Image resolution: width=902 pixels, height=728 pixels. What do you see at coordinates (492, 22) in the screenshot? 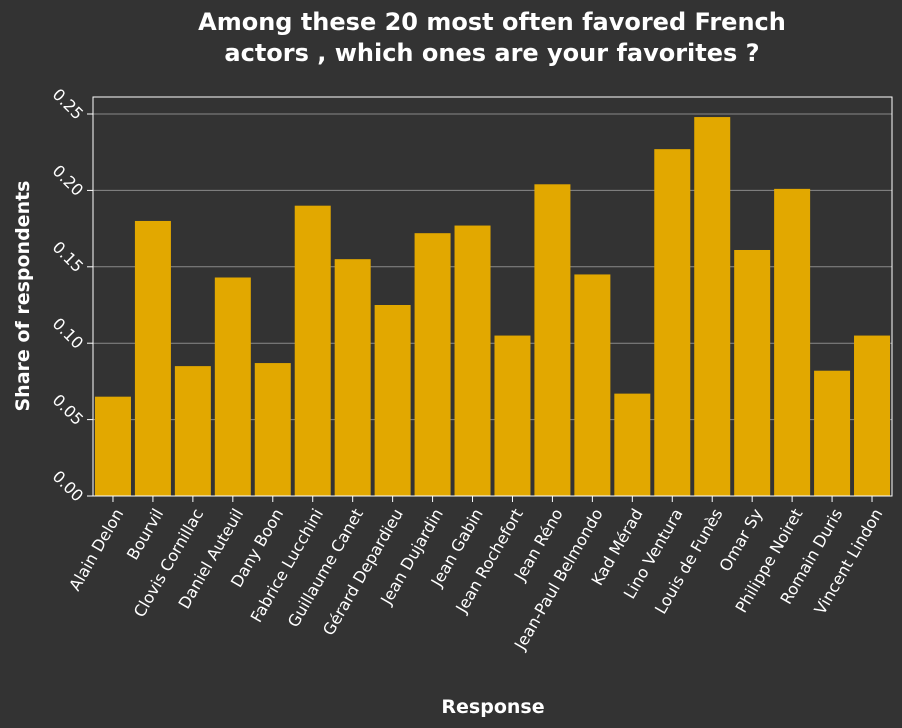
I see `chart-title-line-1: Among these 20 most often favored French` at bounding box center [492, 22].